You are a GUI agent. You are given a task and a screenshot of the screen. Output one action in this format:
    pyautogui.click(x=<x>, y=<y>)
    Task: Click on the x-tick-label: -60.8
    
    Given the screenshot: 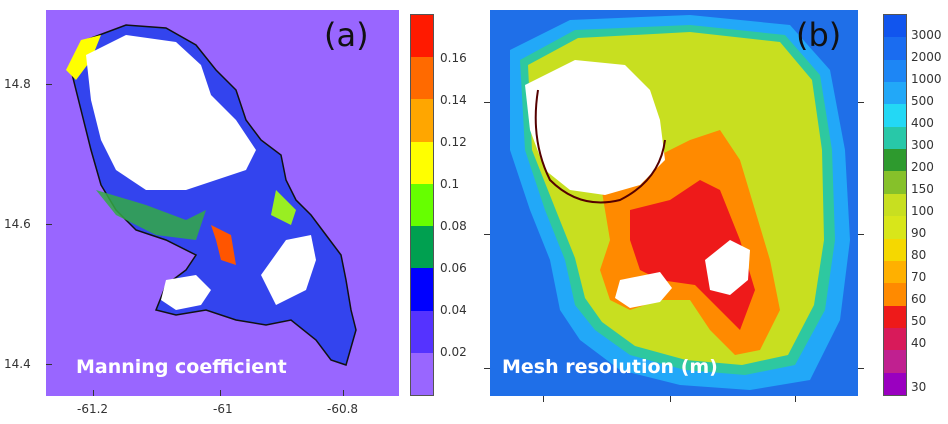 What is the action you would take?
    pyautogui.click(x=343, y=409)
    